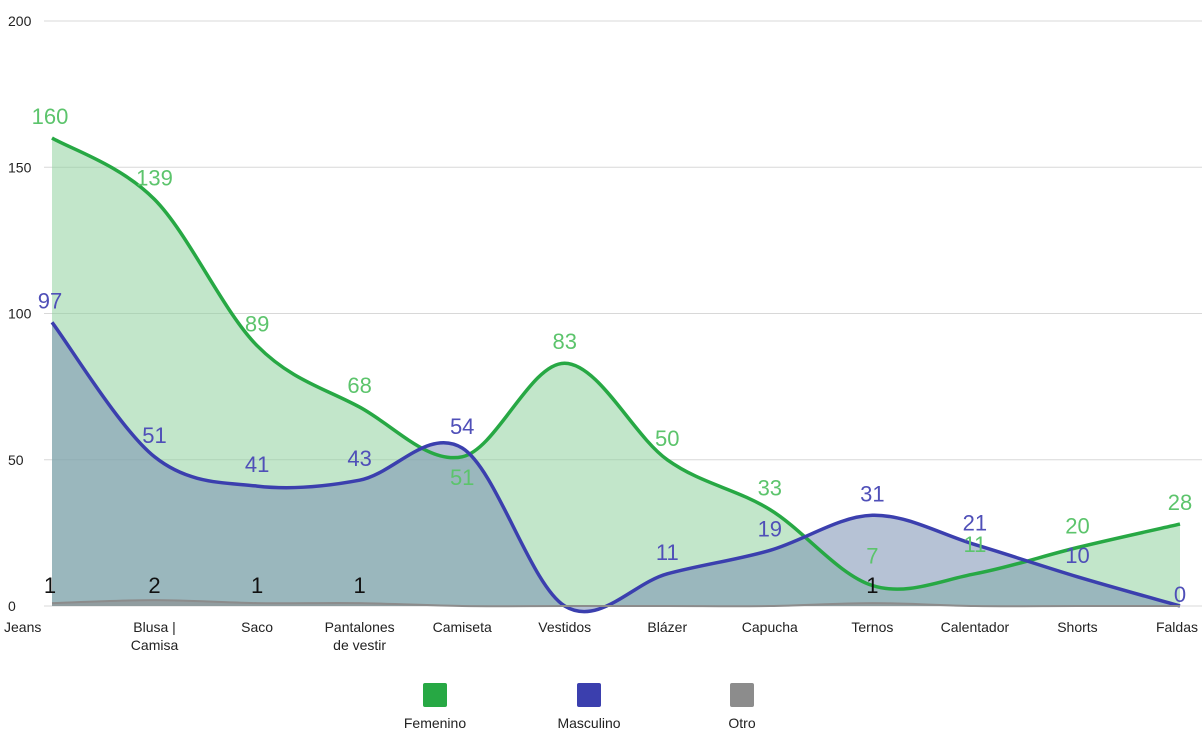  Describe the element at coordinates (359, 645) in the screenshot. I see `x-tick-label: de vestir` at that location.